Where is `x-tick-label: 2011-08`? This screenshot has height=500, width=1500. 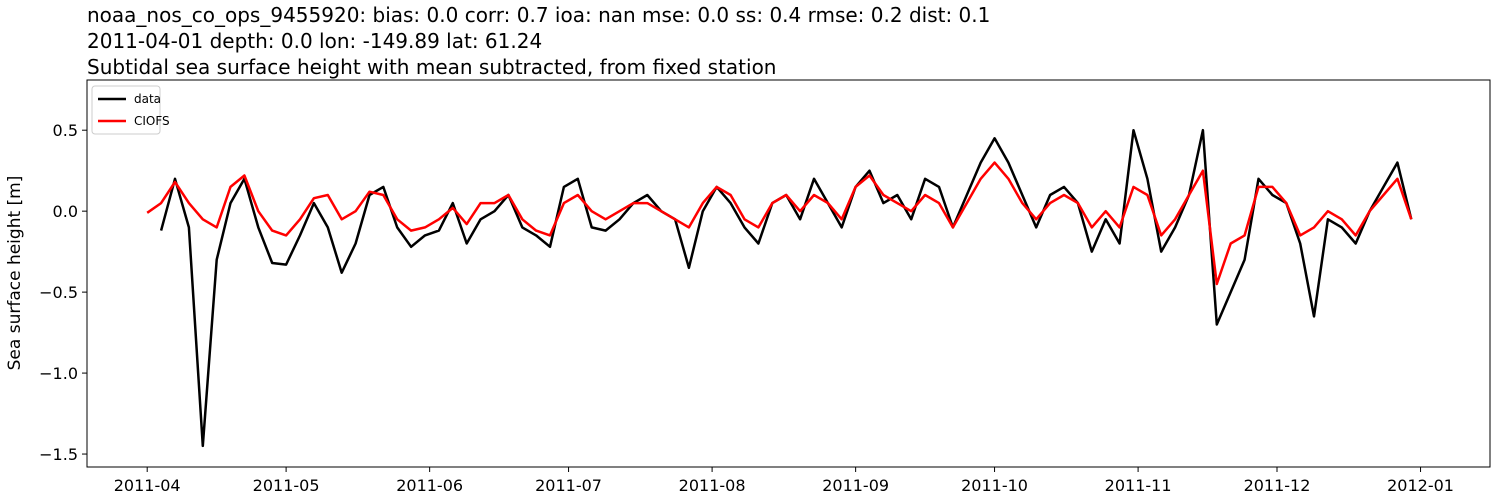 x-tick-label: 2011-08 is located at coordinates (712, 485).